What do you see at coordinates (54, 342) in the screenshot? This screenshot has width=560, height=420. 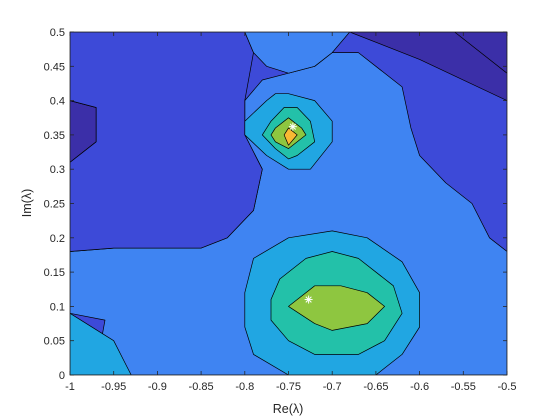 I see `y-tick-label: 0.05` at bounding box center [54, 342].